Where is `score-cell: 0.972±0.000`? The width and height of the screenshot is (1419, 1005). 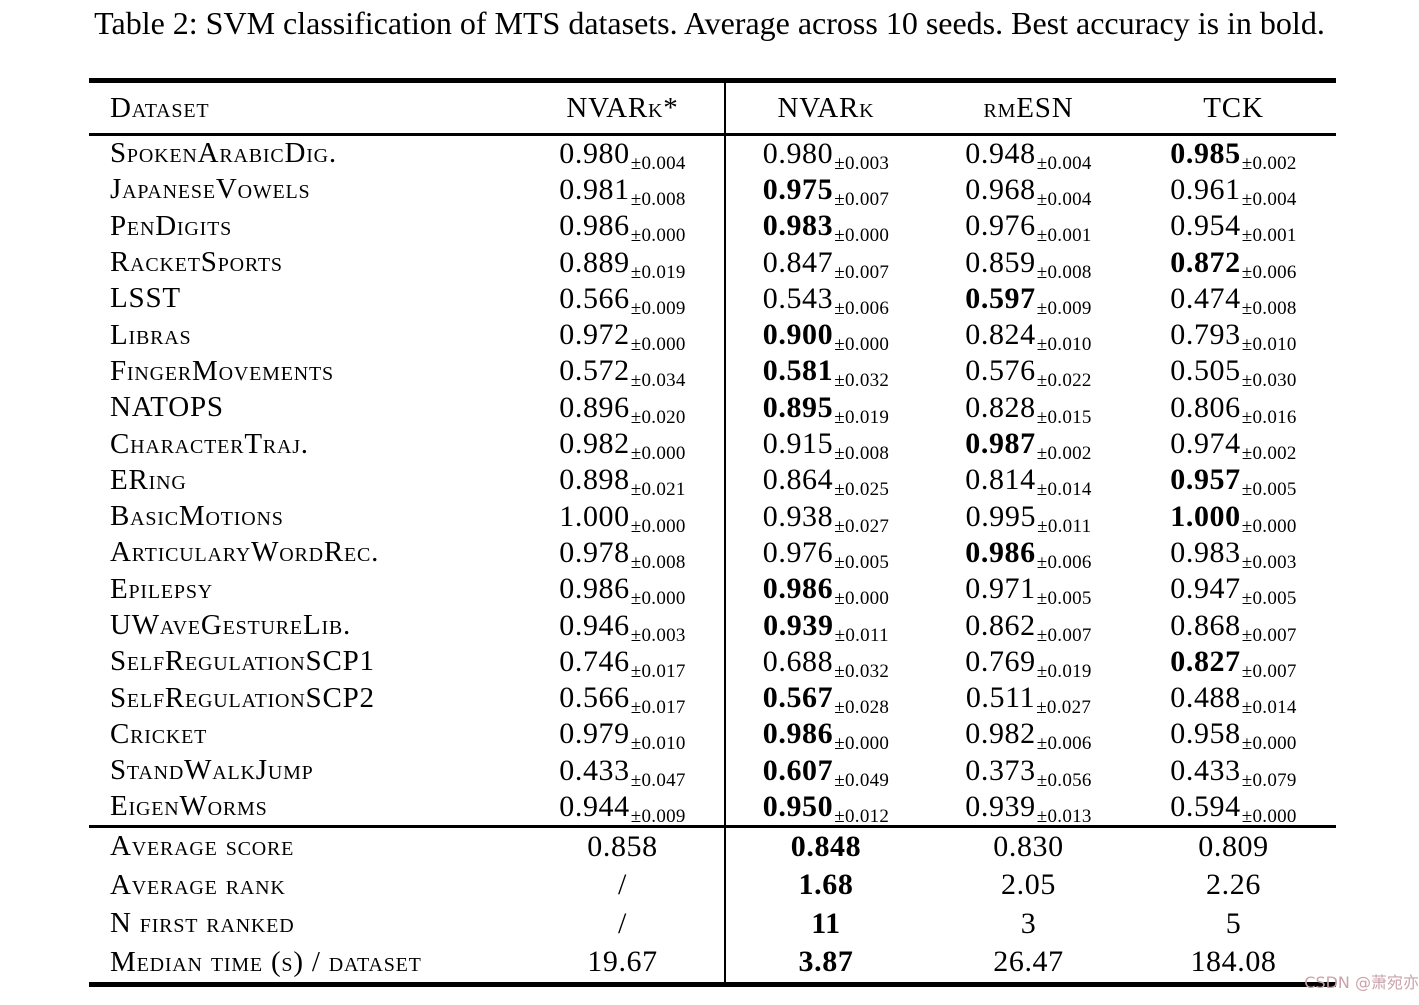
score-cell: 0.972±0.000 is located at coordinates (622, 337).